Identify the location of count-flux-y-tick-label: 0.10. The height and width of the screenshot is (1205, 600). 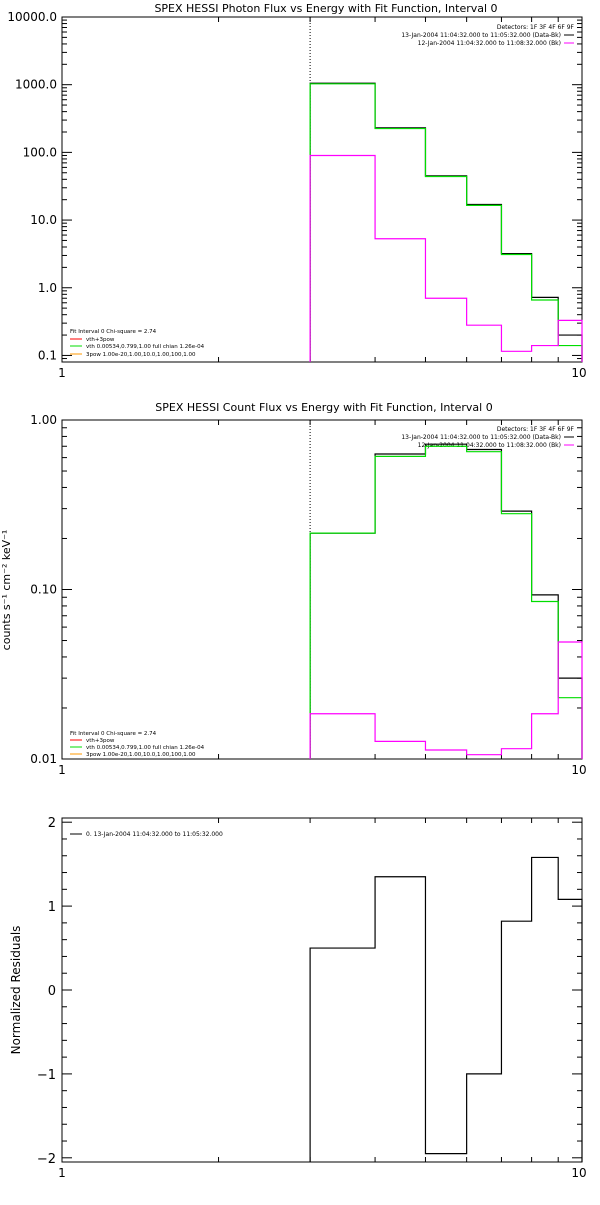
(43, 590).